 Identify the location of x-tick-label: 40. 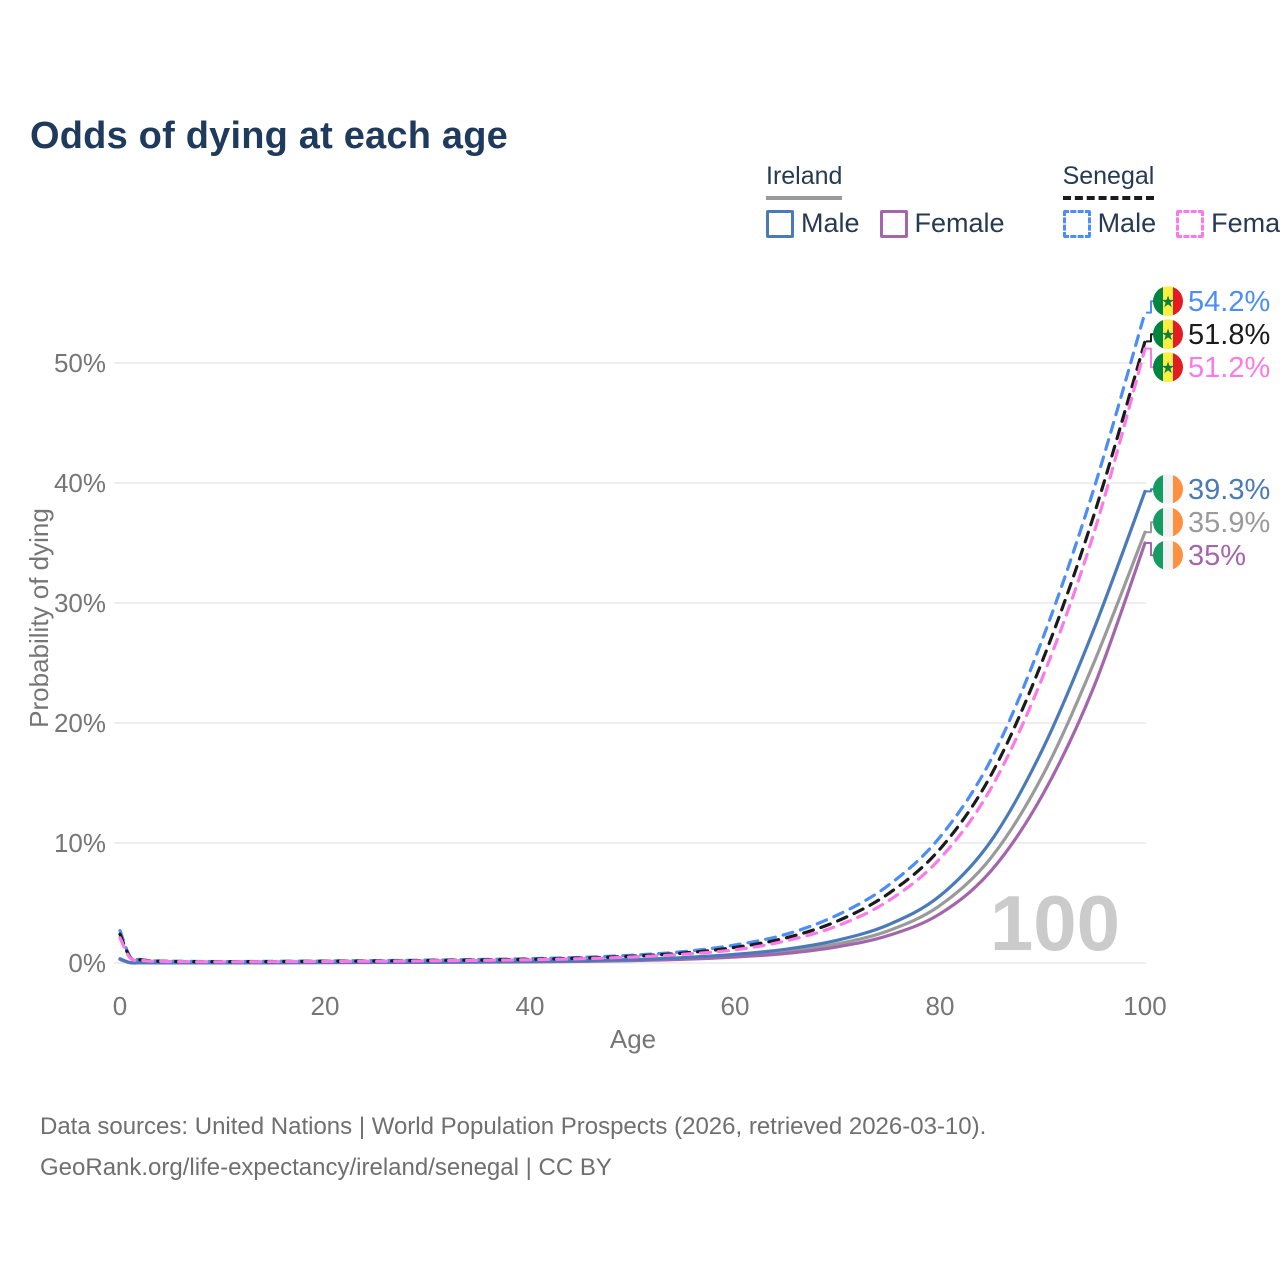
(530, 1006).